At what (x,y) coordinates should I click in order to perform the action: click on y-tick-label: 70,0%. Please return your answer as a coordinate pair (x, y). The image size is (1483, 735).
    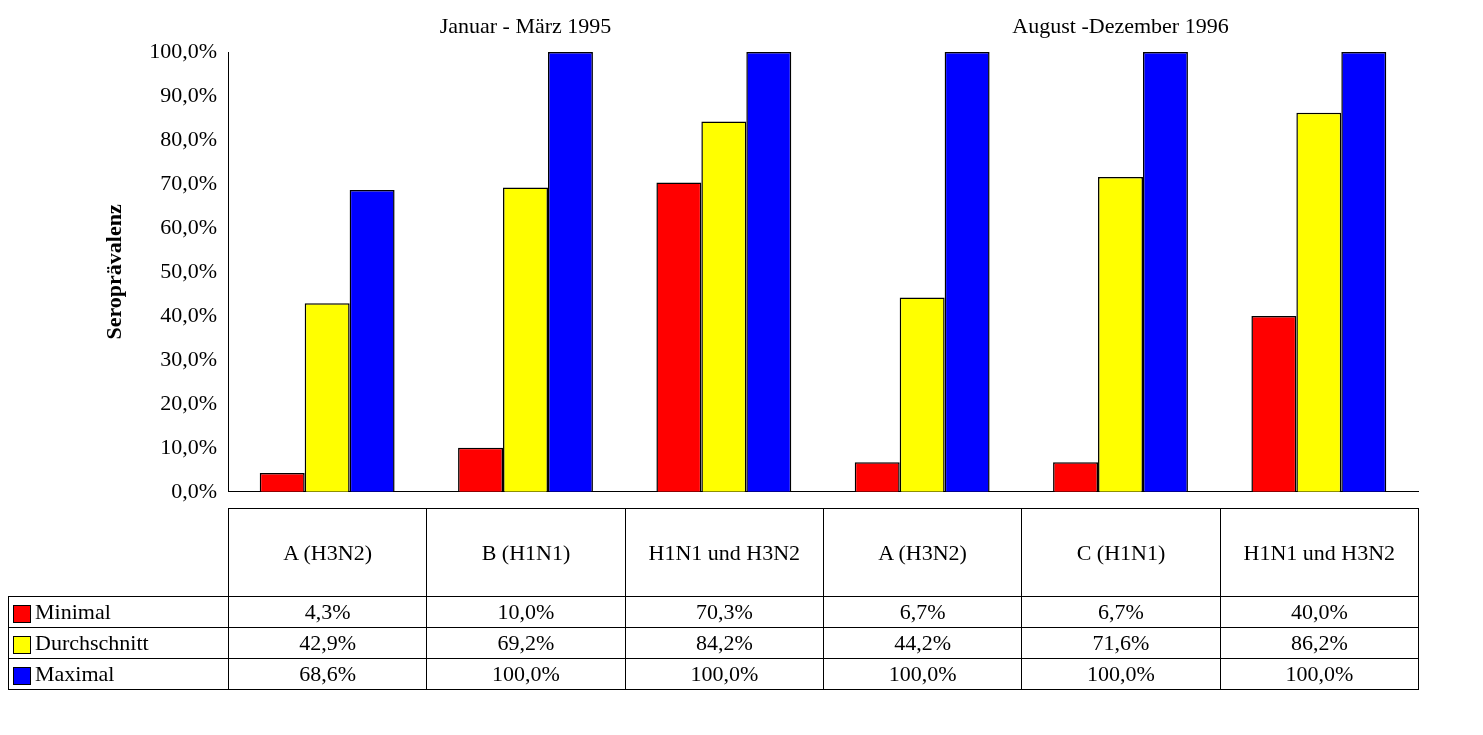
    Looking at the image, I should click on (188, 182).